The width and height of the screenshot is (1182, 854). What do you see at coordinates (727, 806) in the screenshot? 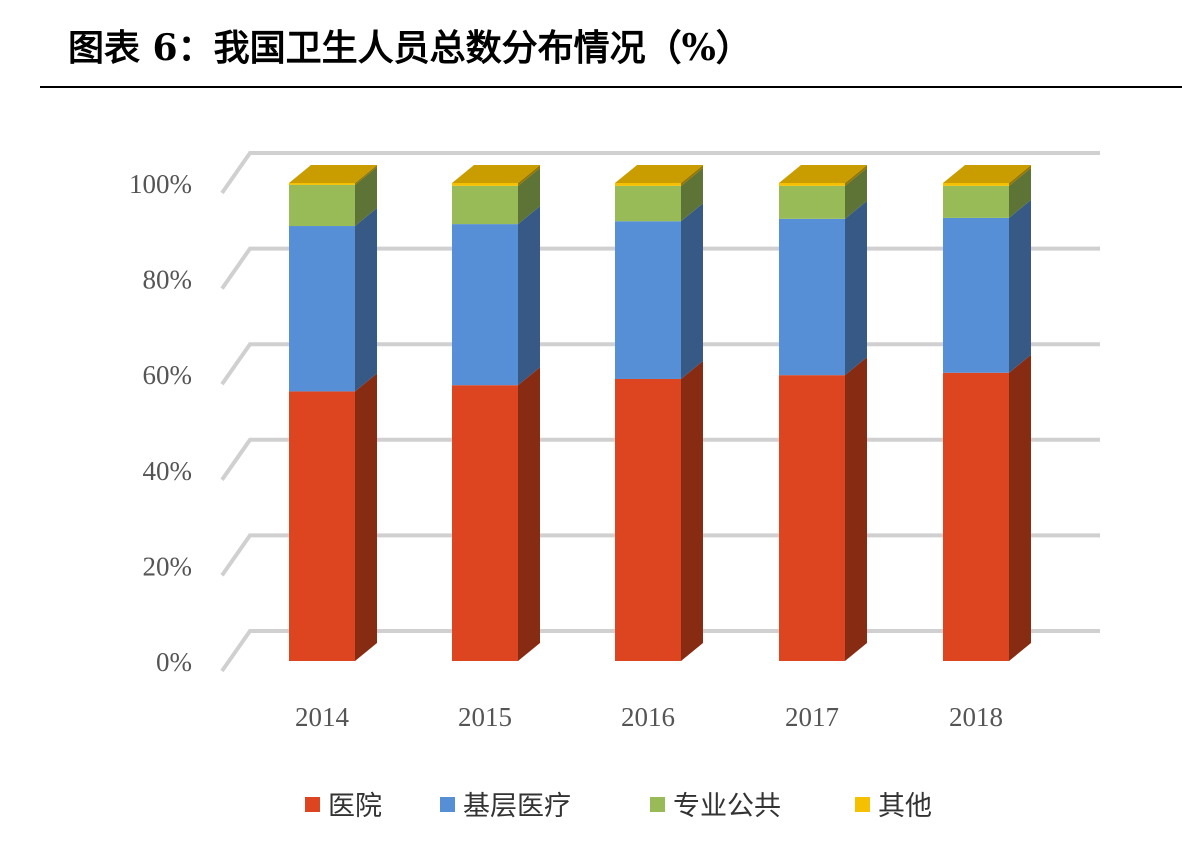
I see `legend-label: 专业公共` at bounding box center [727, 806].